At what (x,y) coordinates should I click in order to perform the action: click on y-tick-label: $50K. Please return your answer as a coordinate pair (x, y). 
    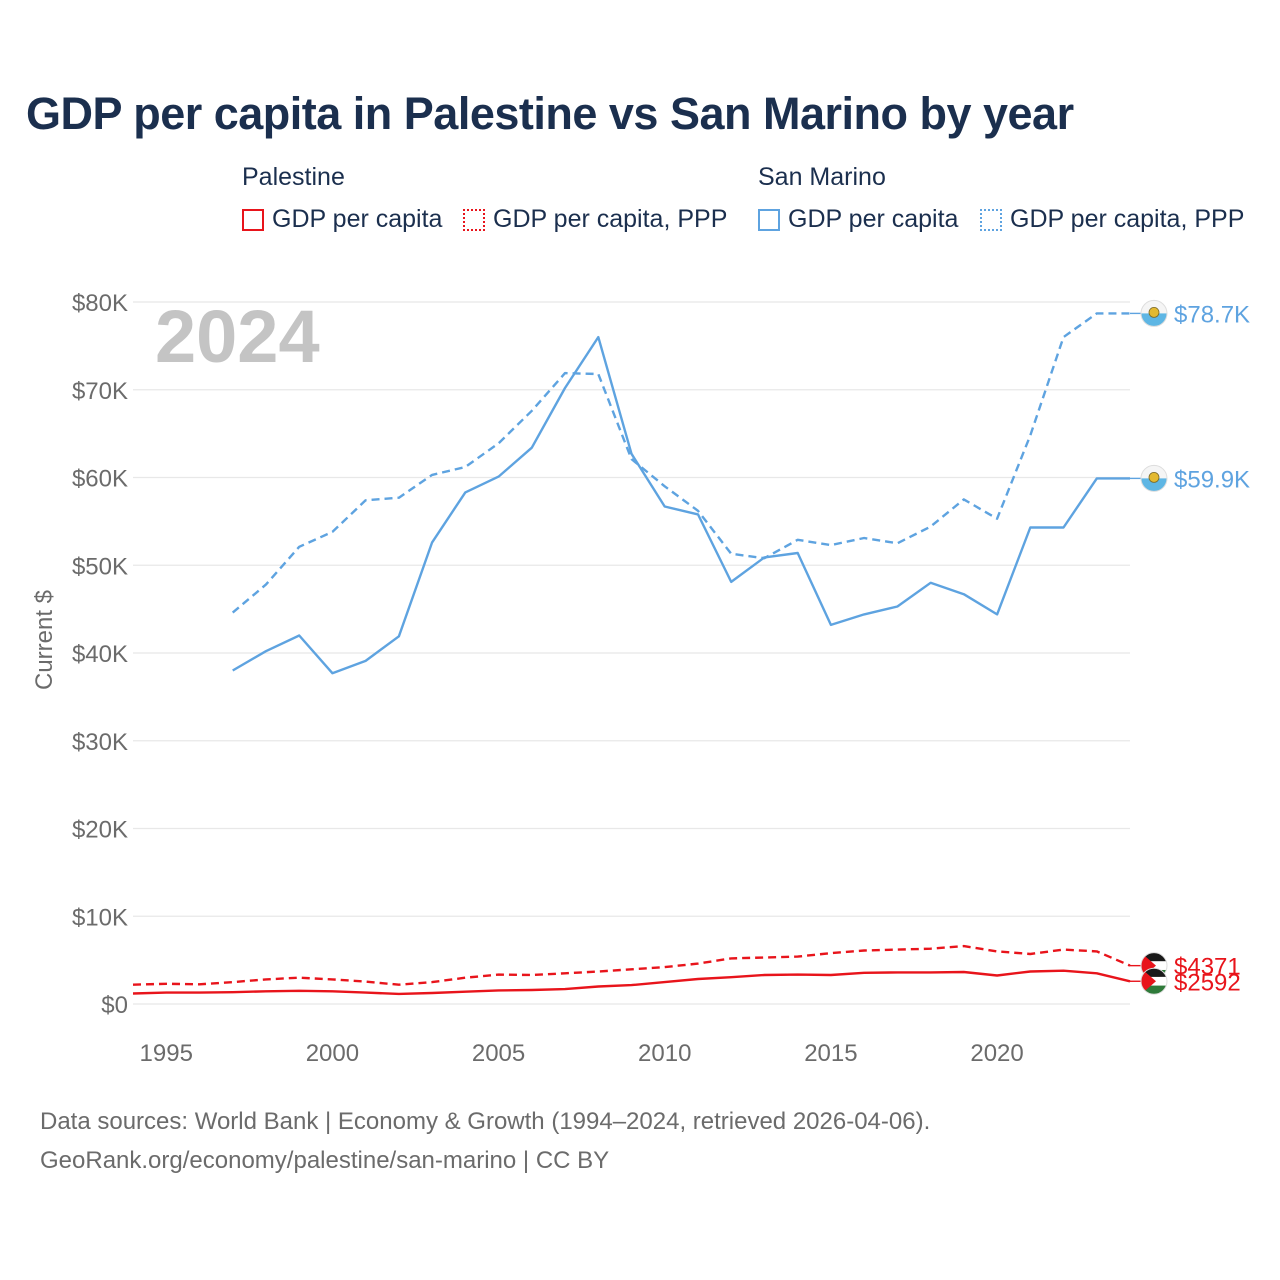
    Looking at the image, I should click on (100, 566).